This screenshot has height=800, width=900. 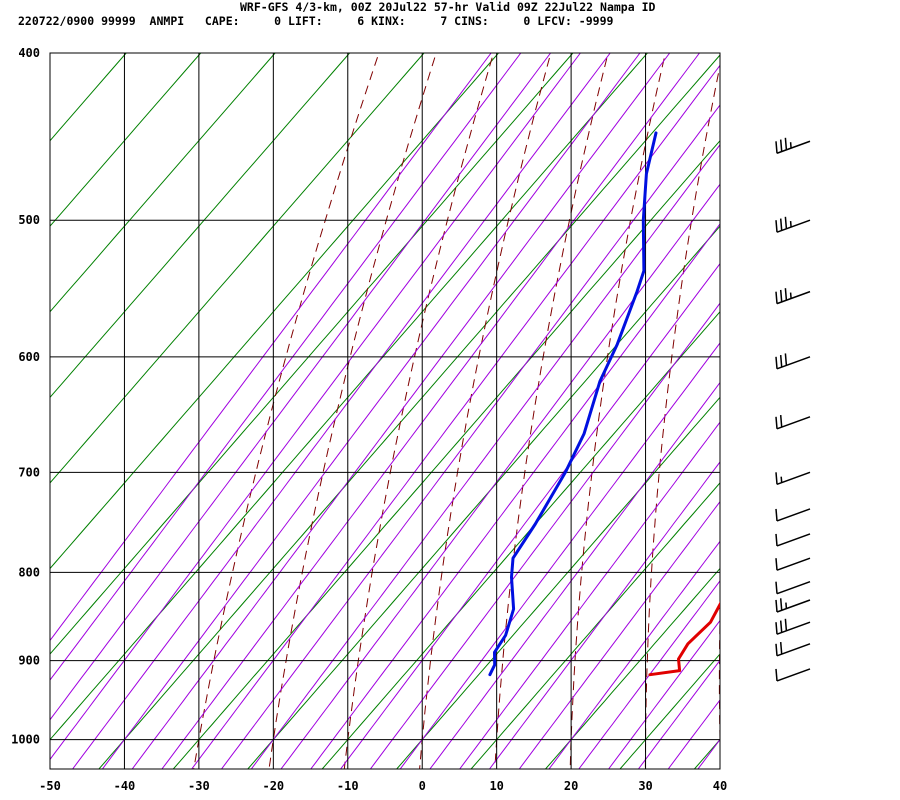 What do you see at coordinates (645, 786) in the screenshot?
I see `x-tick-label: 30` at bounding box center [645, 786].